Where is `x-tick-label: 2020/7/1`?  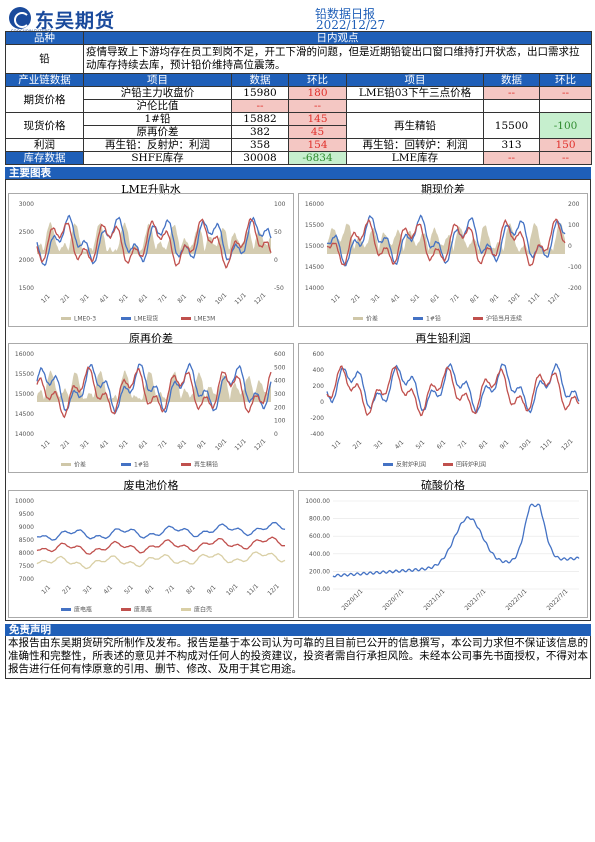 x-tick-label: 2020/7/1 is located at coordinates (393, 600).